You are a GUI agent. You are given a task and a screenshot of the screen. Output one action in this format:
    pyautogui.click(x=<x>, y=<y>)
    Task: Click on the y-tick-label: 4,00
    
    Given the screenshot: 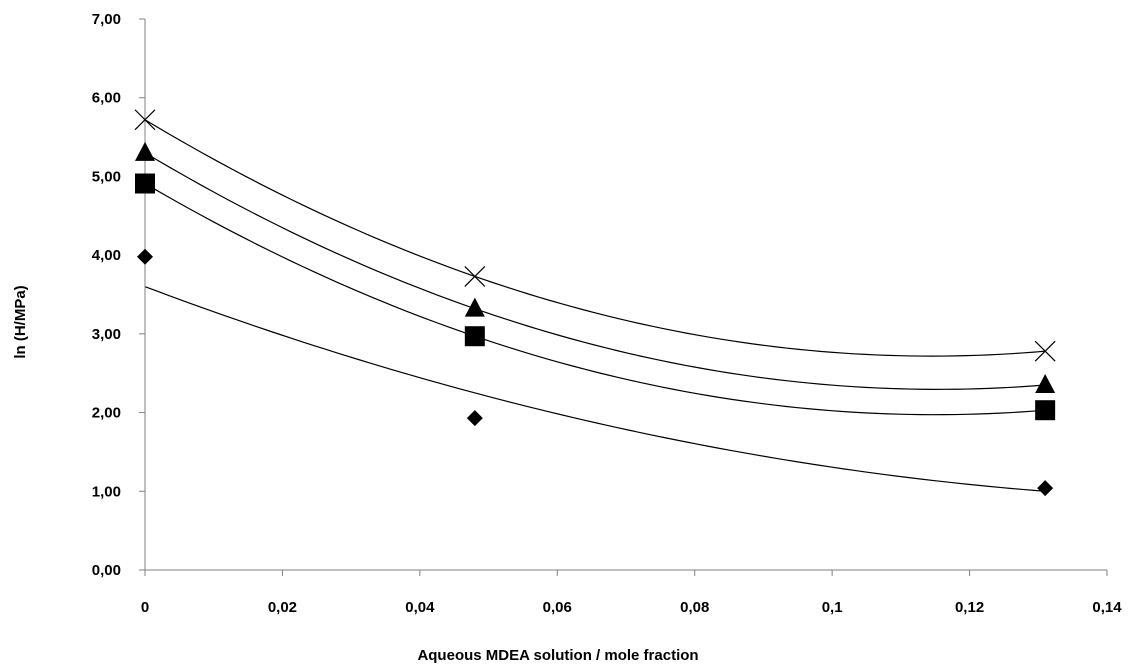 What is the action you would take?
    pyautogui.click(x=106, y=255)
    